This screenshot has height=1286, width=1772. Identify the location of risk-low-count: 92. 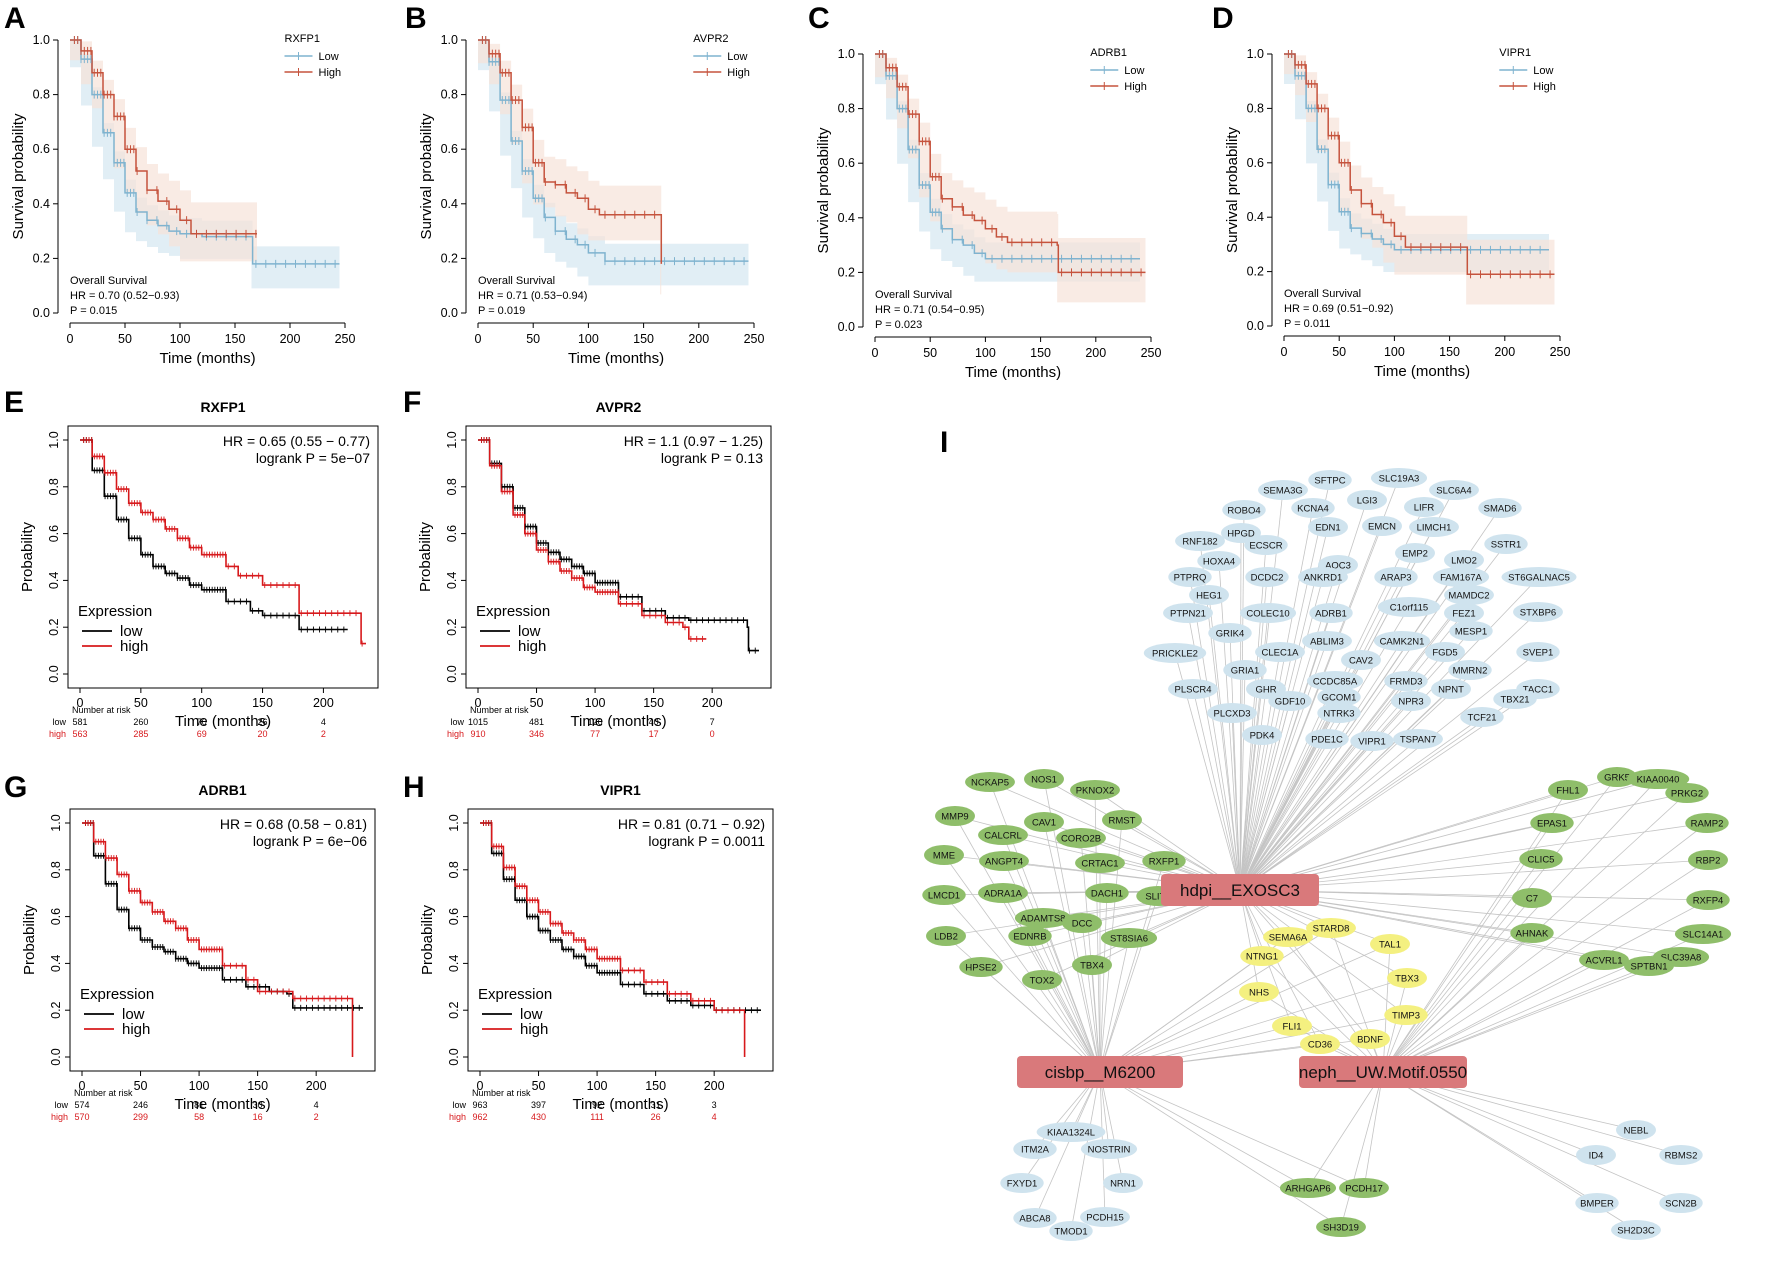
(597, 1105).